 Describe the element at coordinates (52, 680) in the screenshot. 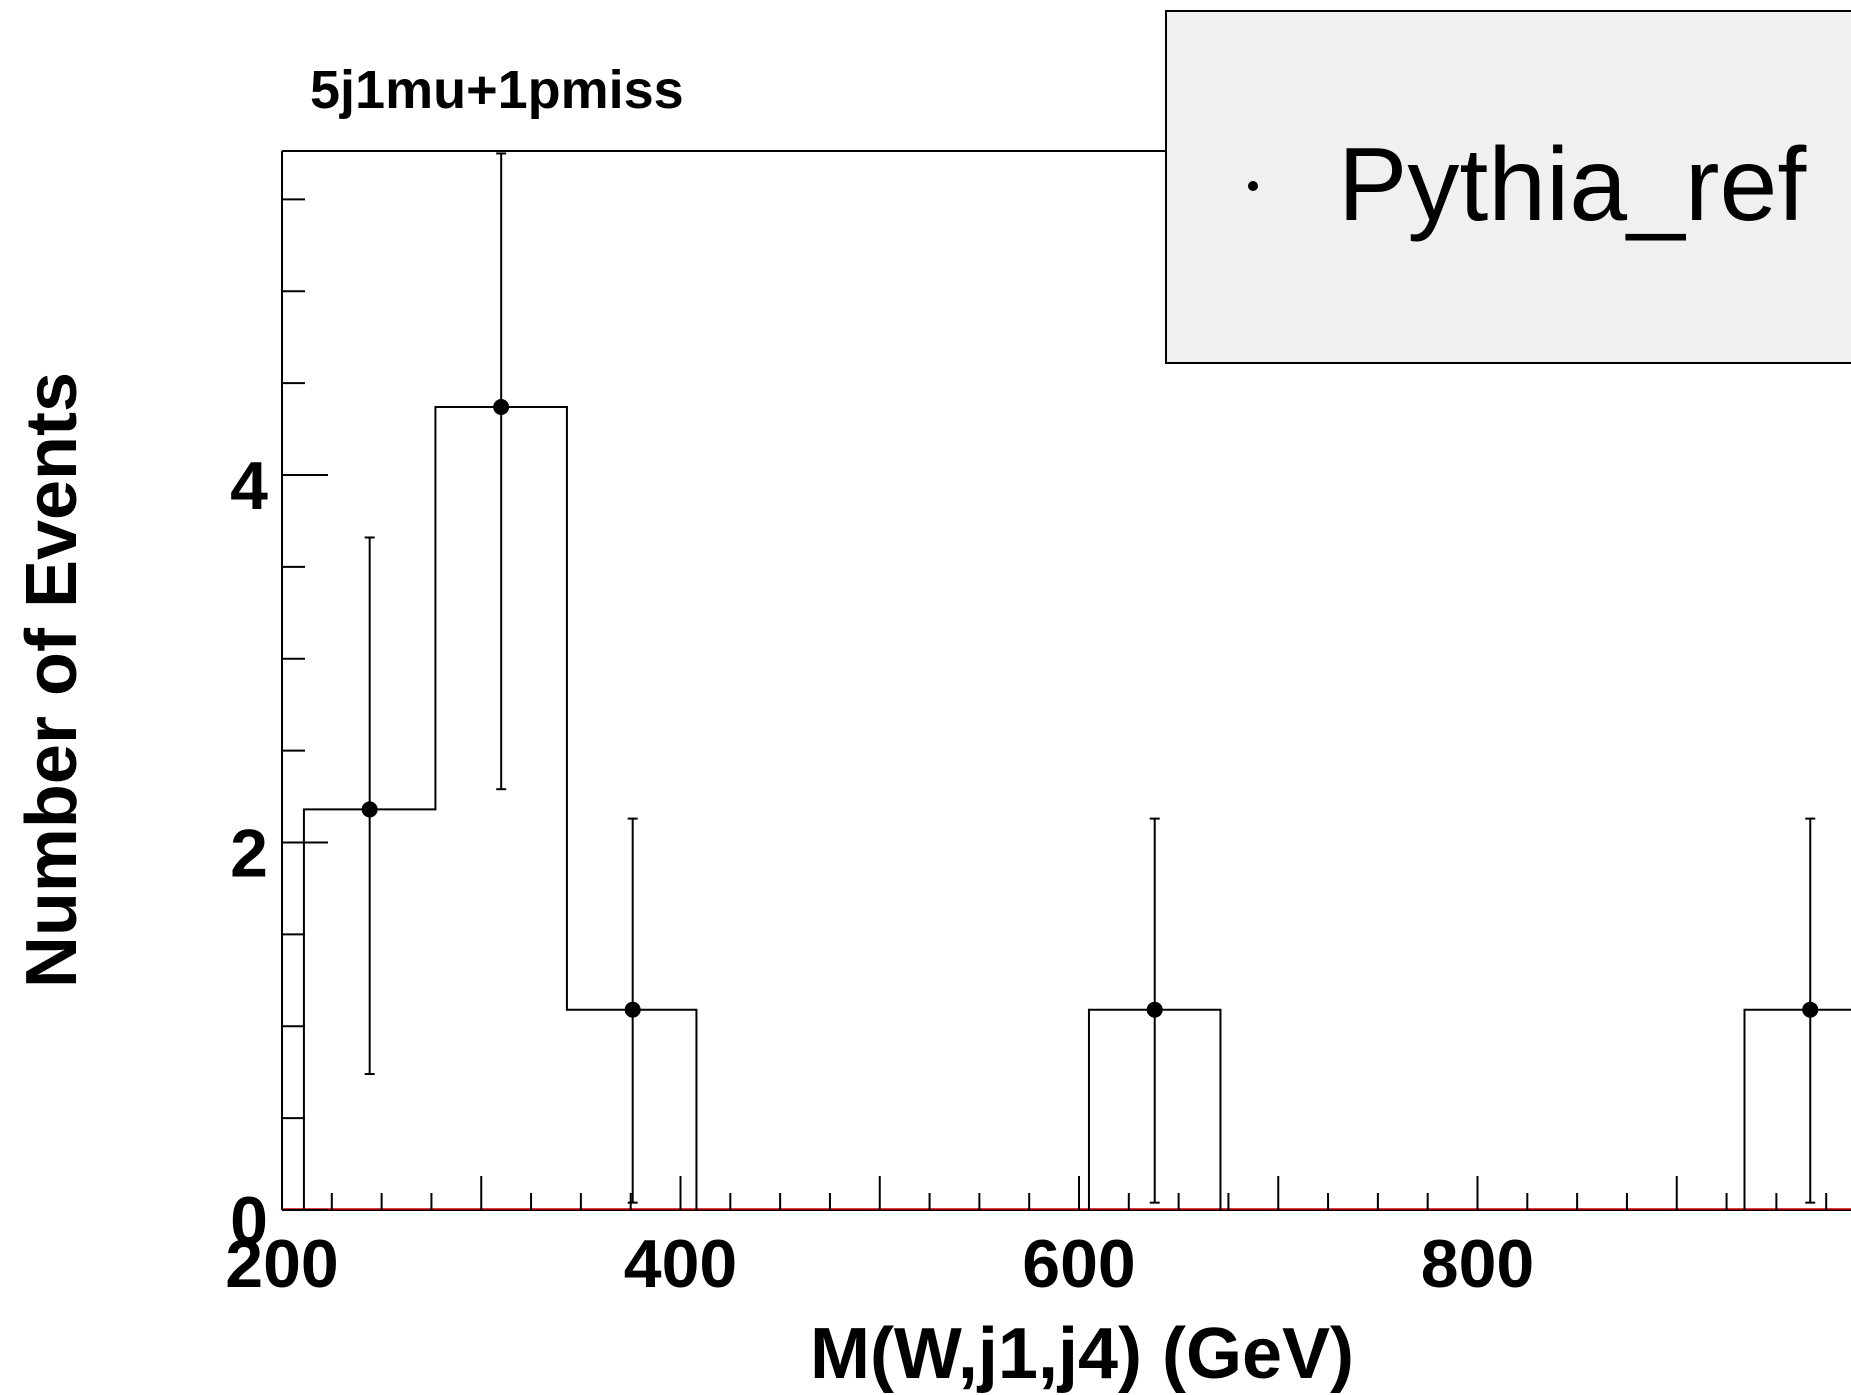

I see `y-axis-title: Number of Events` at that location.